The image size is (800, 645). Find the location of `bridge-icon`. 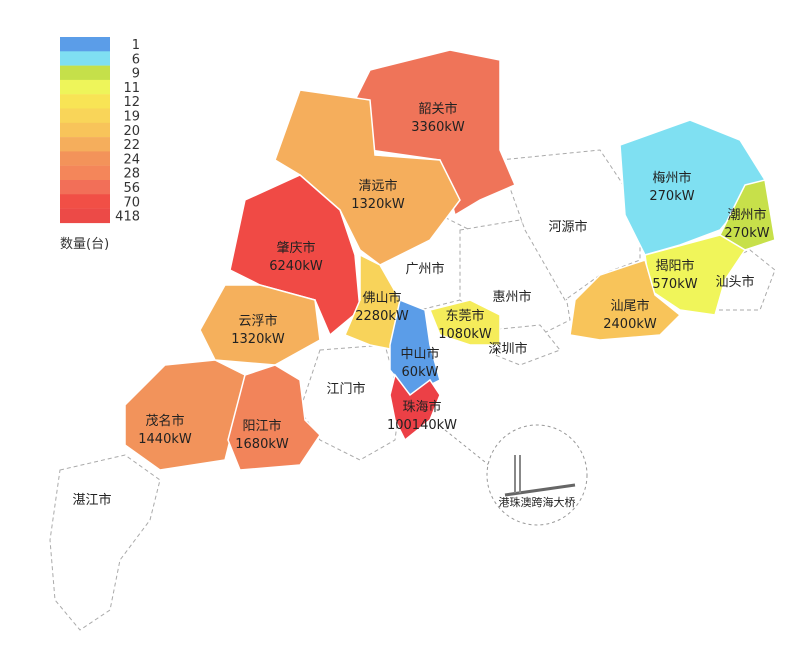

bridge-icon is located at coordinates (540, 490).